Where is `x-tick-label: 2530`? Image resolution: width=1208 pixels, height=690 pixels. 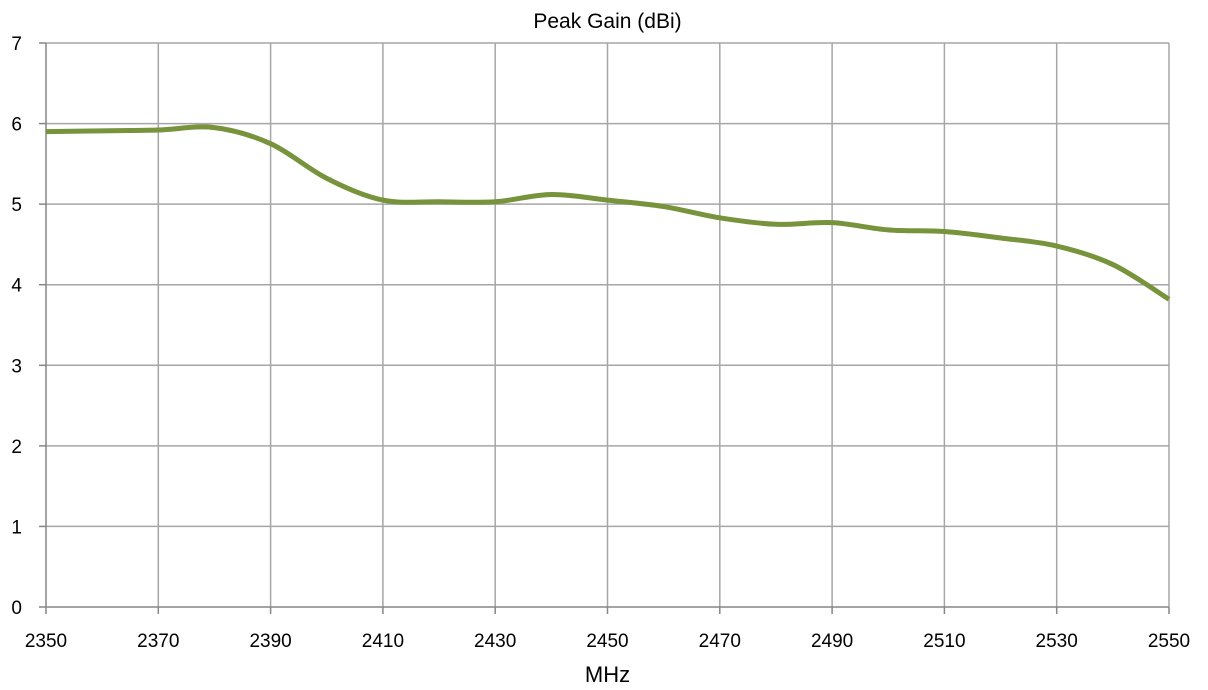
x-tick-label: 2530 is located at coordinates (1057, 641).